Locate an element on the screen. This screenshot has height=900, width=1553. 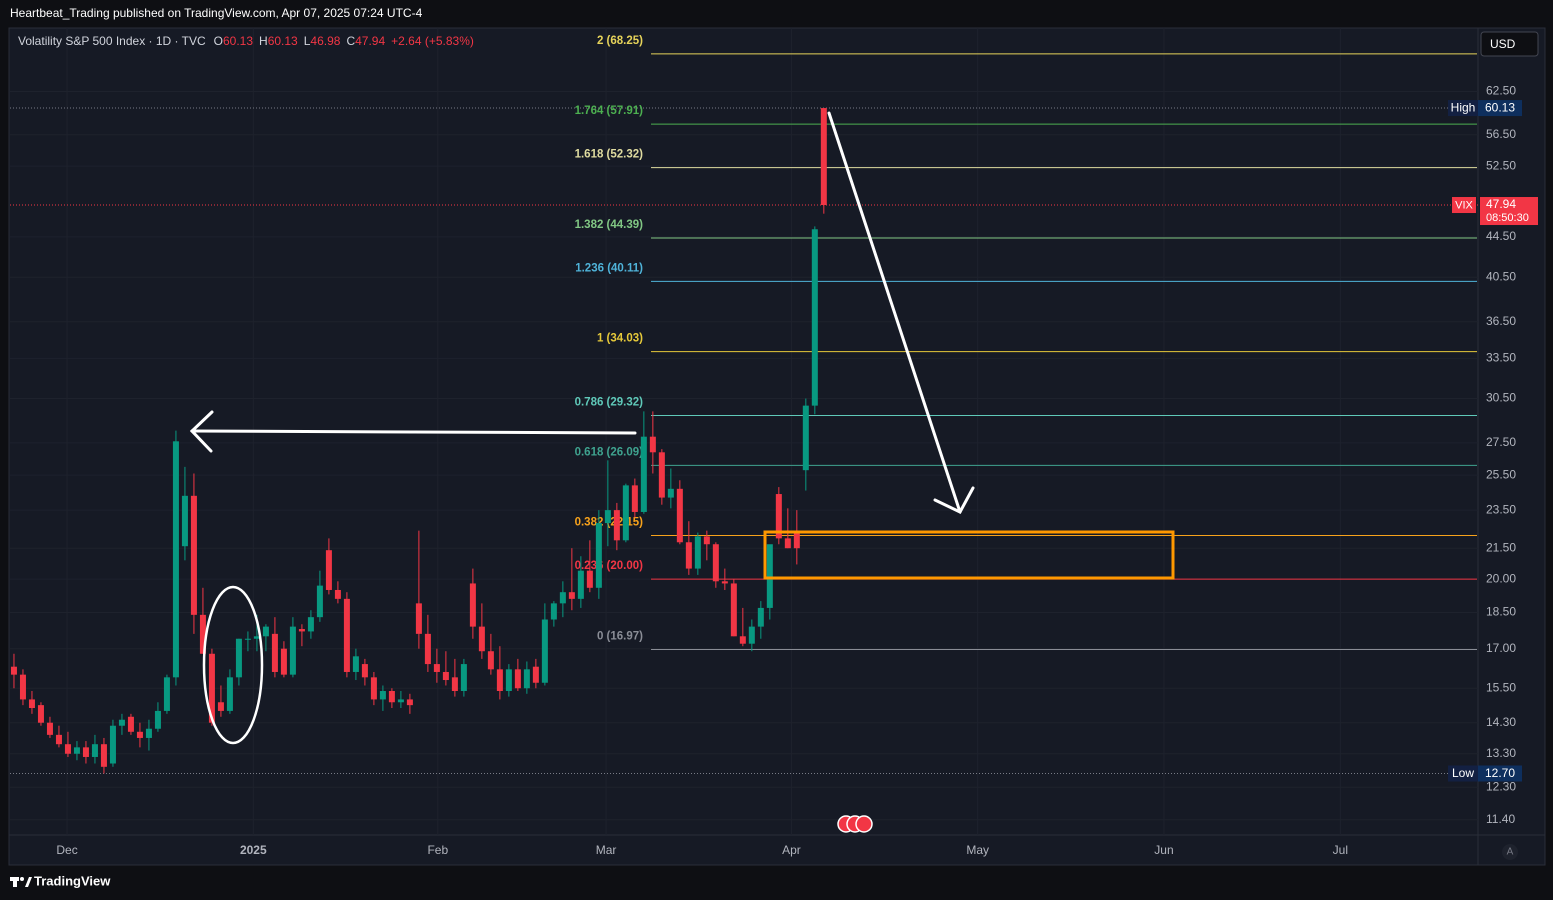
legend-value: 46.98 is located at coordinates (325, 41).